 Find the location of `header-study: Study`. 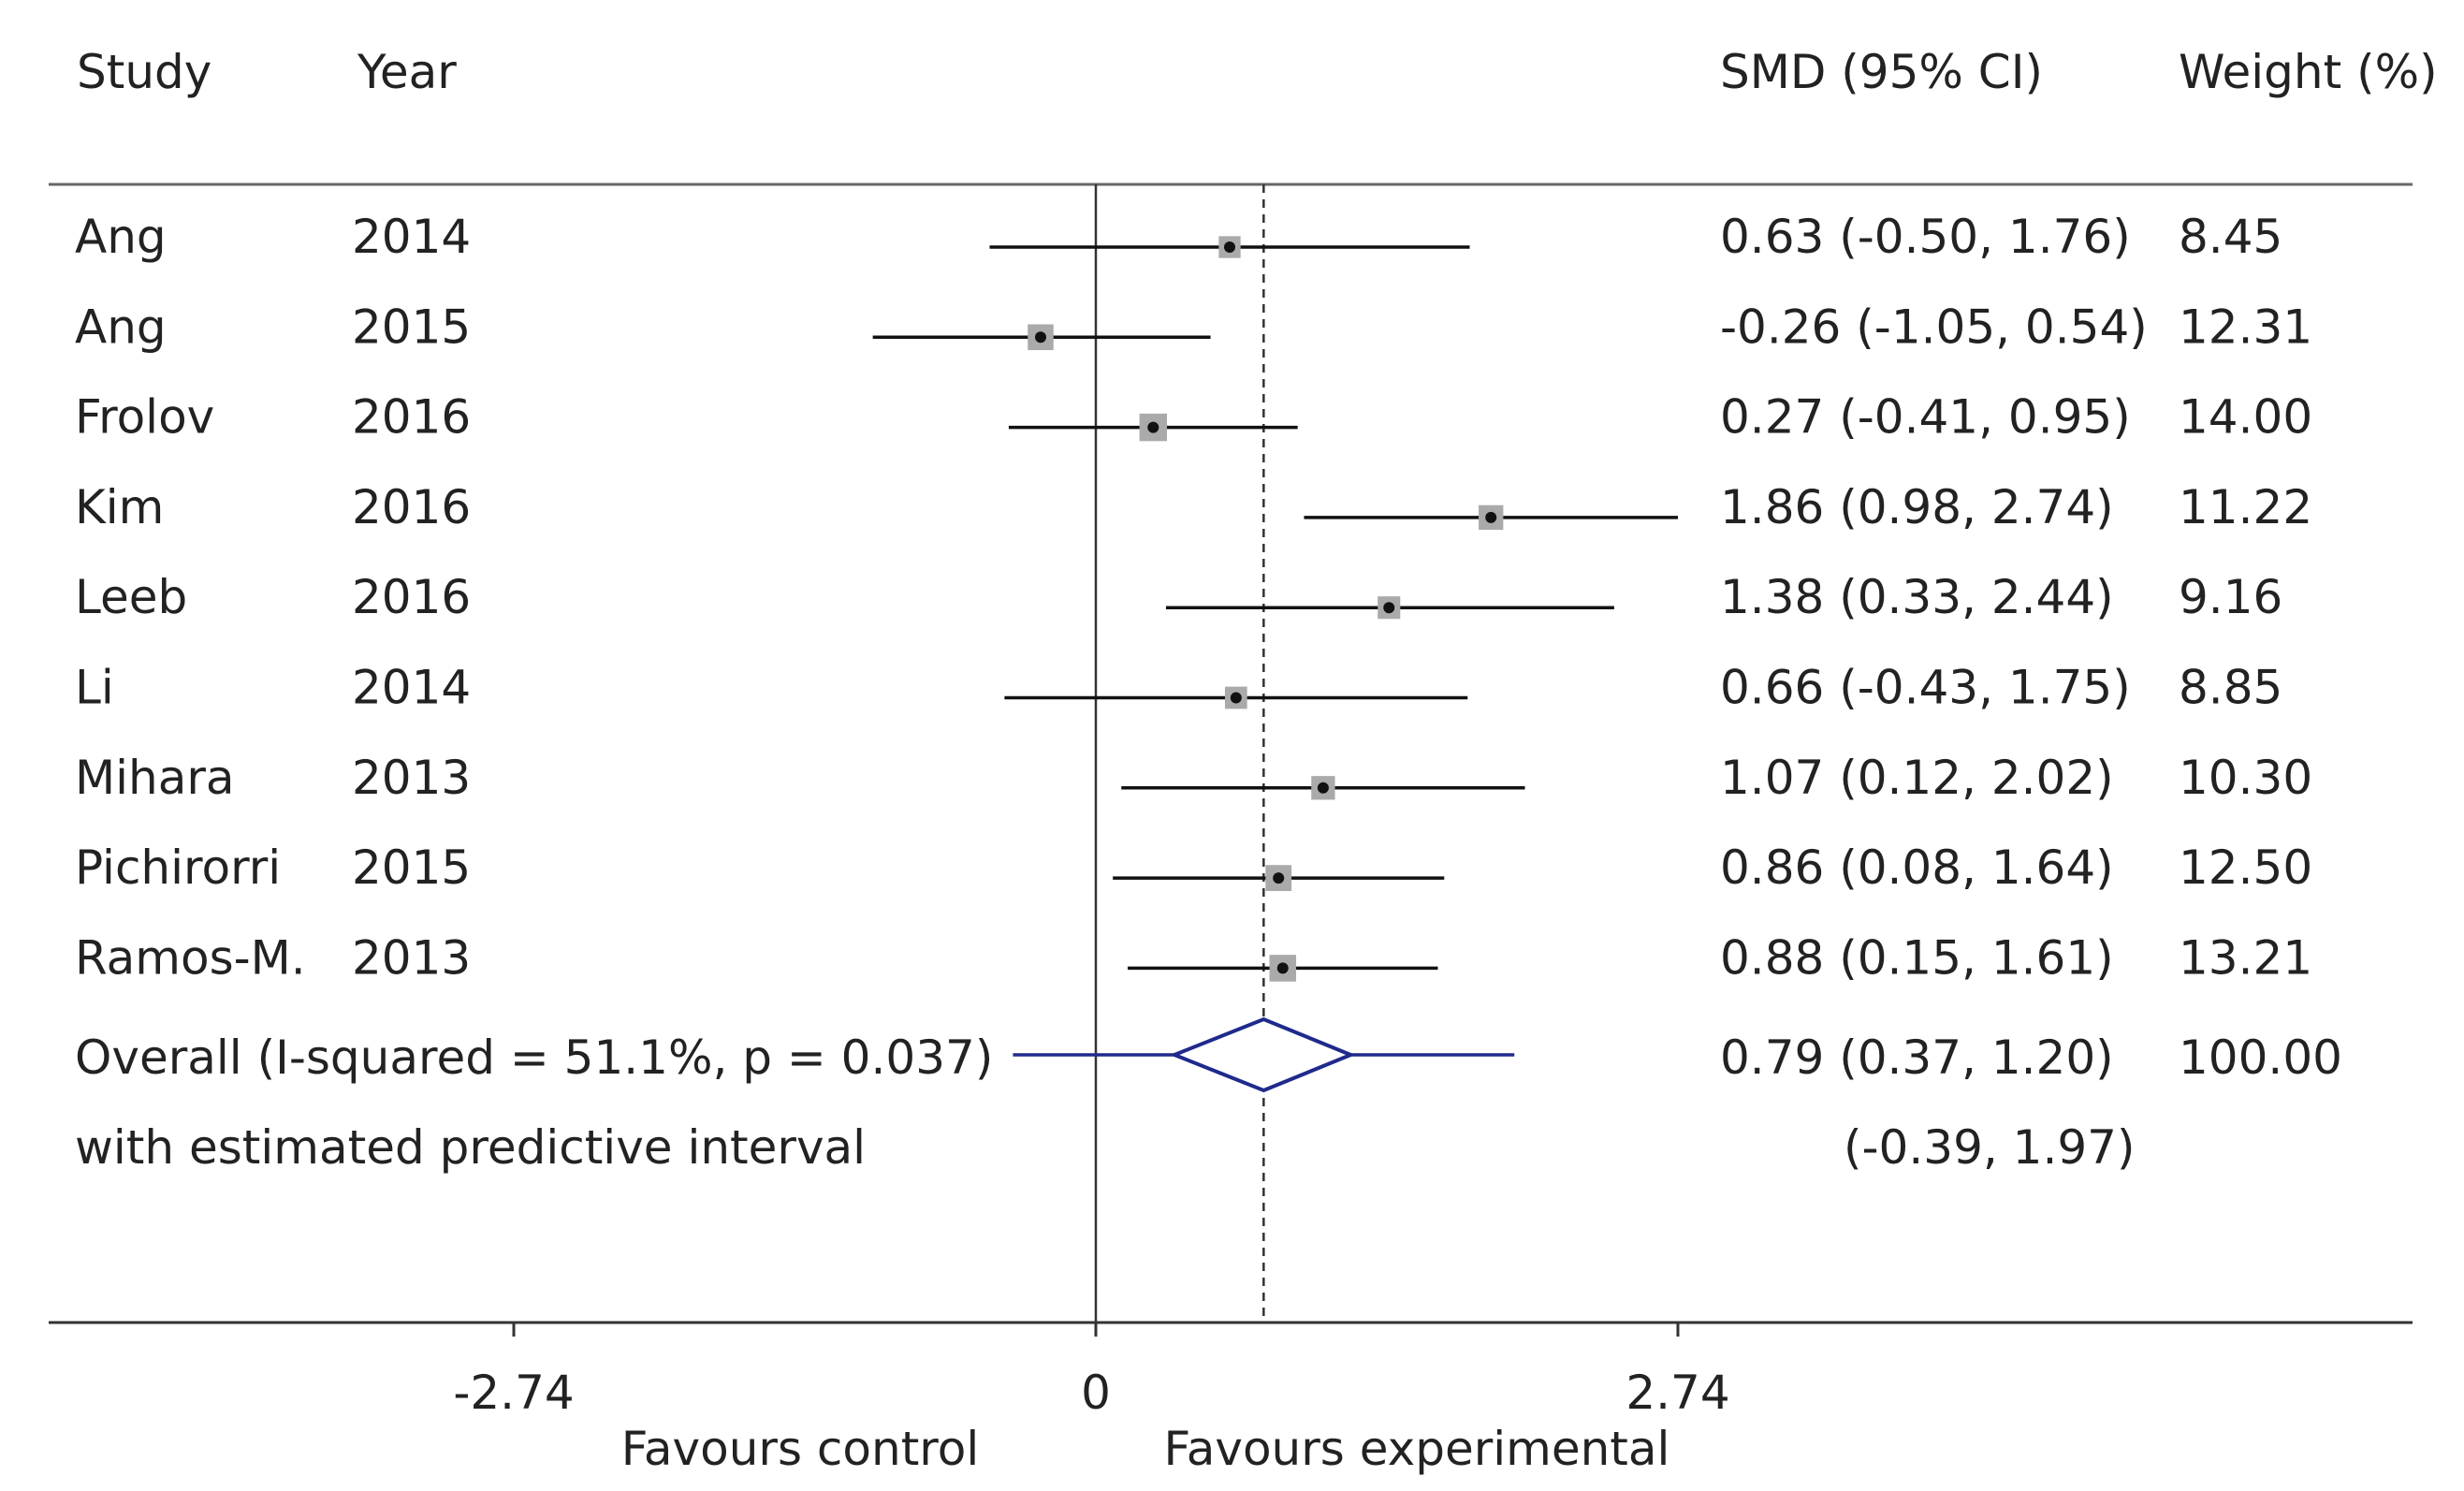

header-study: Study is located at coordinates (144, 72).